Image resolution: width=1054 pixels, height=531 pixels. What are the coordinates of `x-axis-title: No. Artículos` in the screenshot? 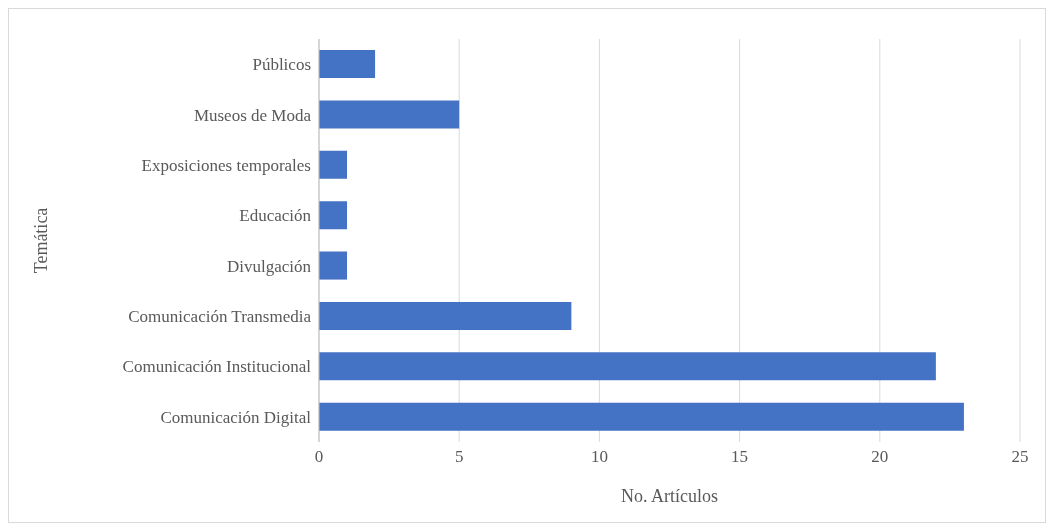 It's located at (669, 496).